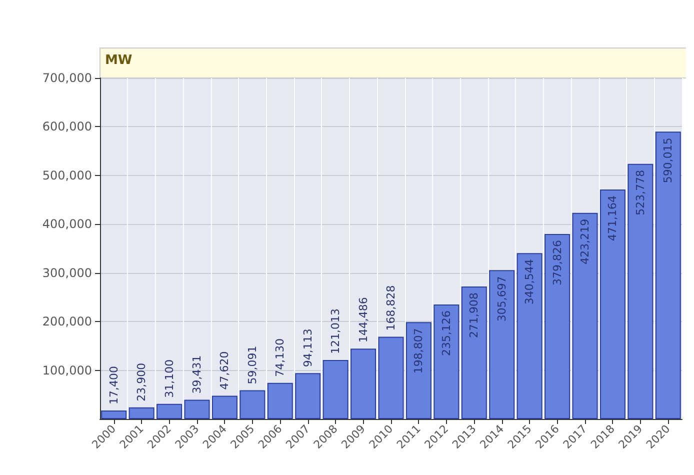 Image resolution: width=694 pixels, height=475 pixels. I want to click on data-label: 271,908, so click(474, 315).